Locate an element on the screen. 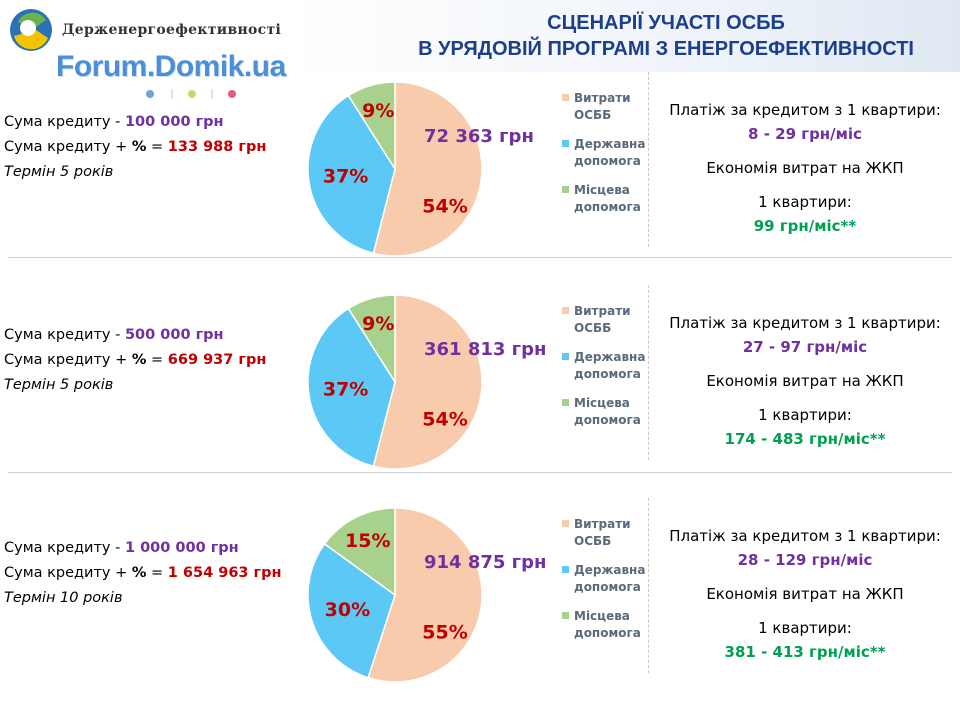  loan-sum-value: 100 000 грн is located at coordinates (174, 122).